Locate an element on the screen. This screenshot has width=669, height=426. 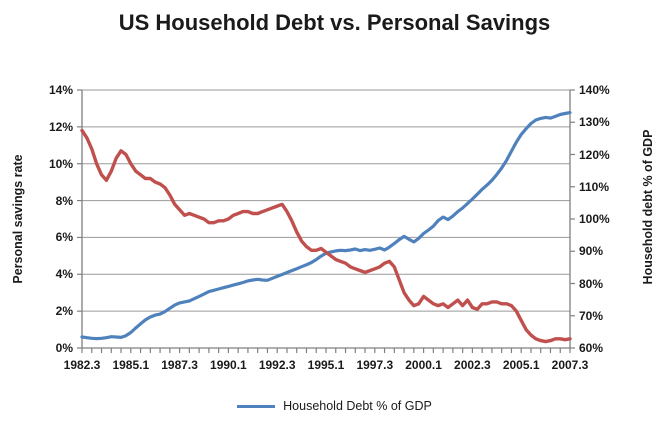
y-axis-title-right: Household debt % of GDP is located at coordinates (648, 207).